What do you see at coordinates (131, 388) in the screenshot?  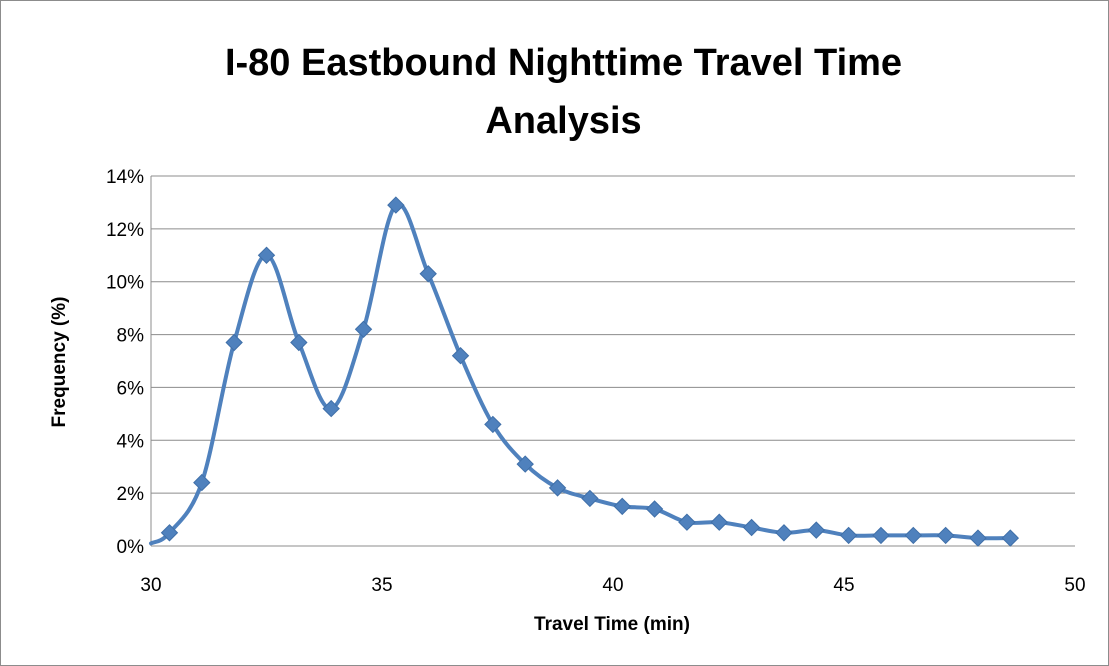 I see `y-tick-label: 6%` at bounding box center [131, 388].